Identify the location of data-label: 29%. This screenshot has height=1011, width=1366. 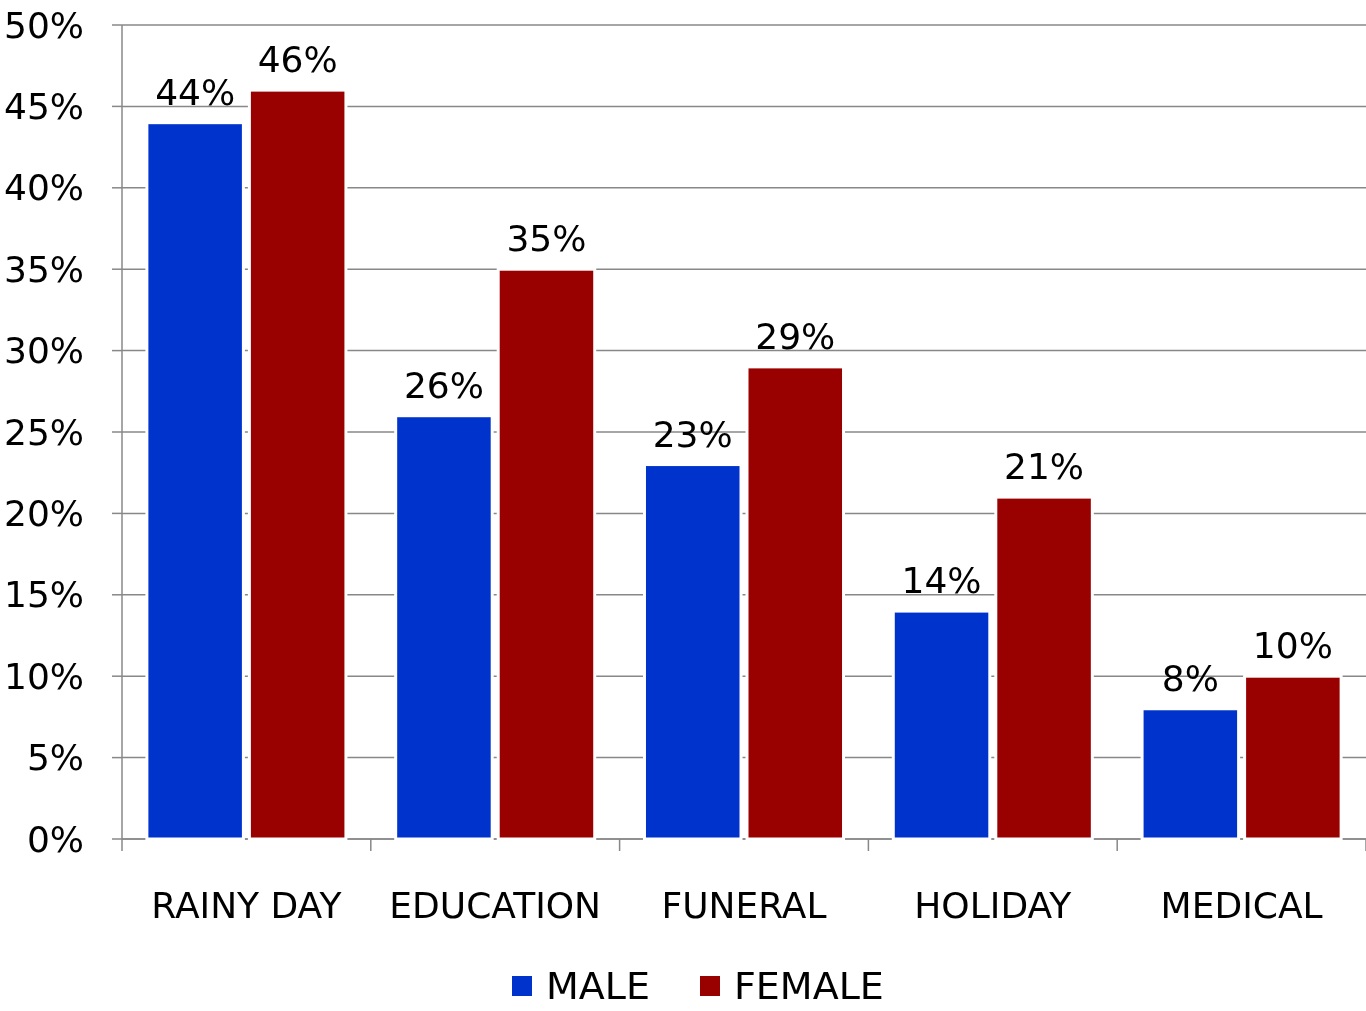
(795, 336).